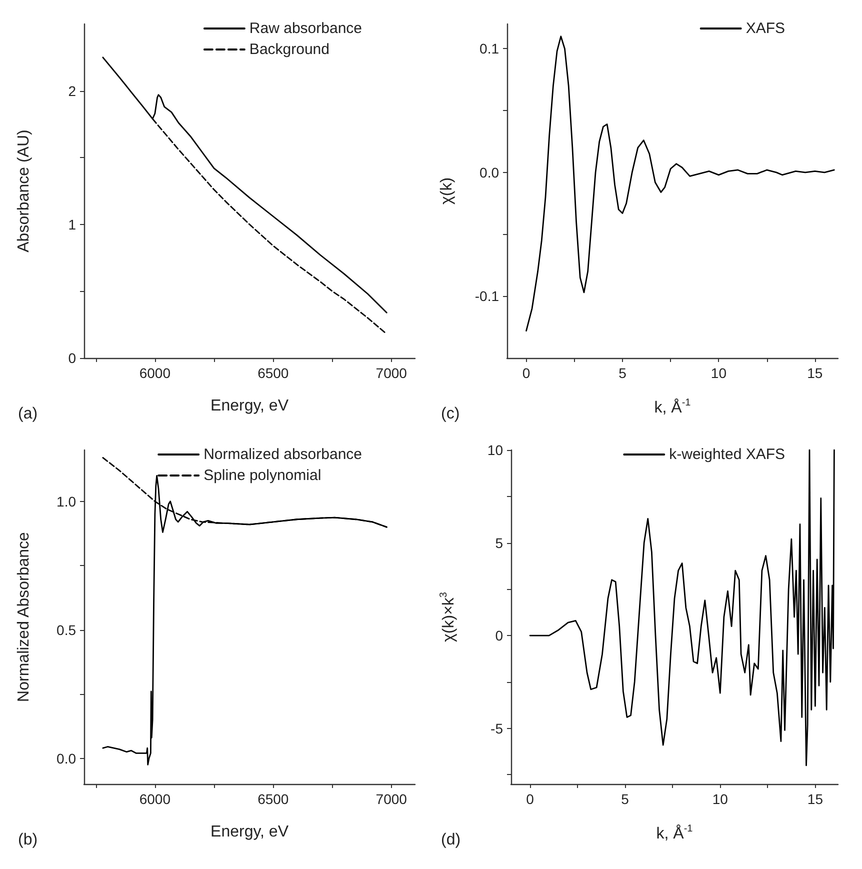  Describe the element at coordinates (495, 450) in the screenshot. I see `y-tick-label: 10` at that location.